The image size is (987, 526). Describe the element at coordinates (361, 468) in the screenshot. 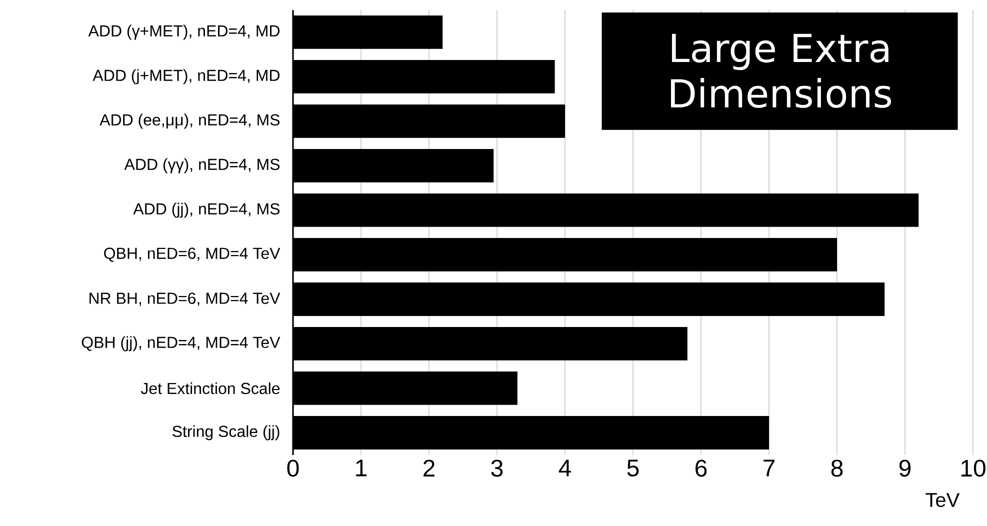

I see `x-tick-label: 1` at that location.